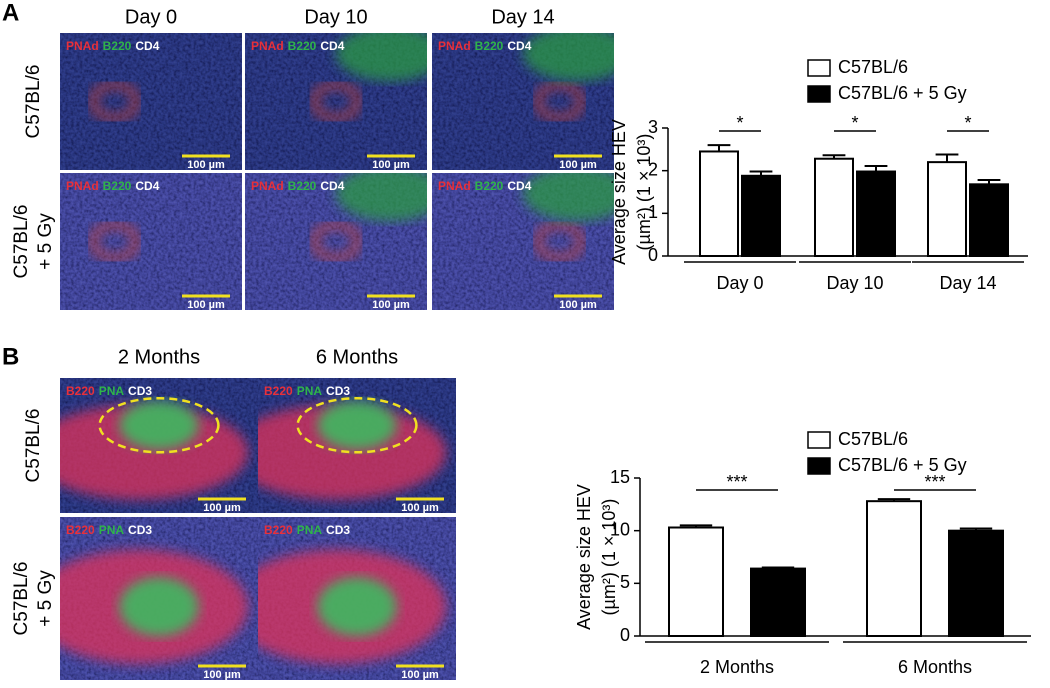 This screenshot has width=1050, height=688. Describe the element at coordinates (653, 212) in the screenshot. I see `y-tick-label: 1` at that location.